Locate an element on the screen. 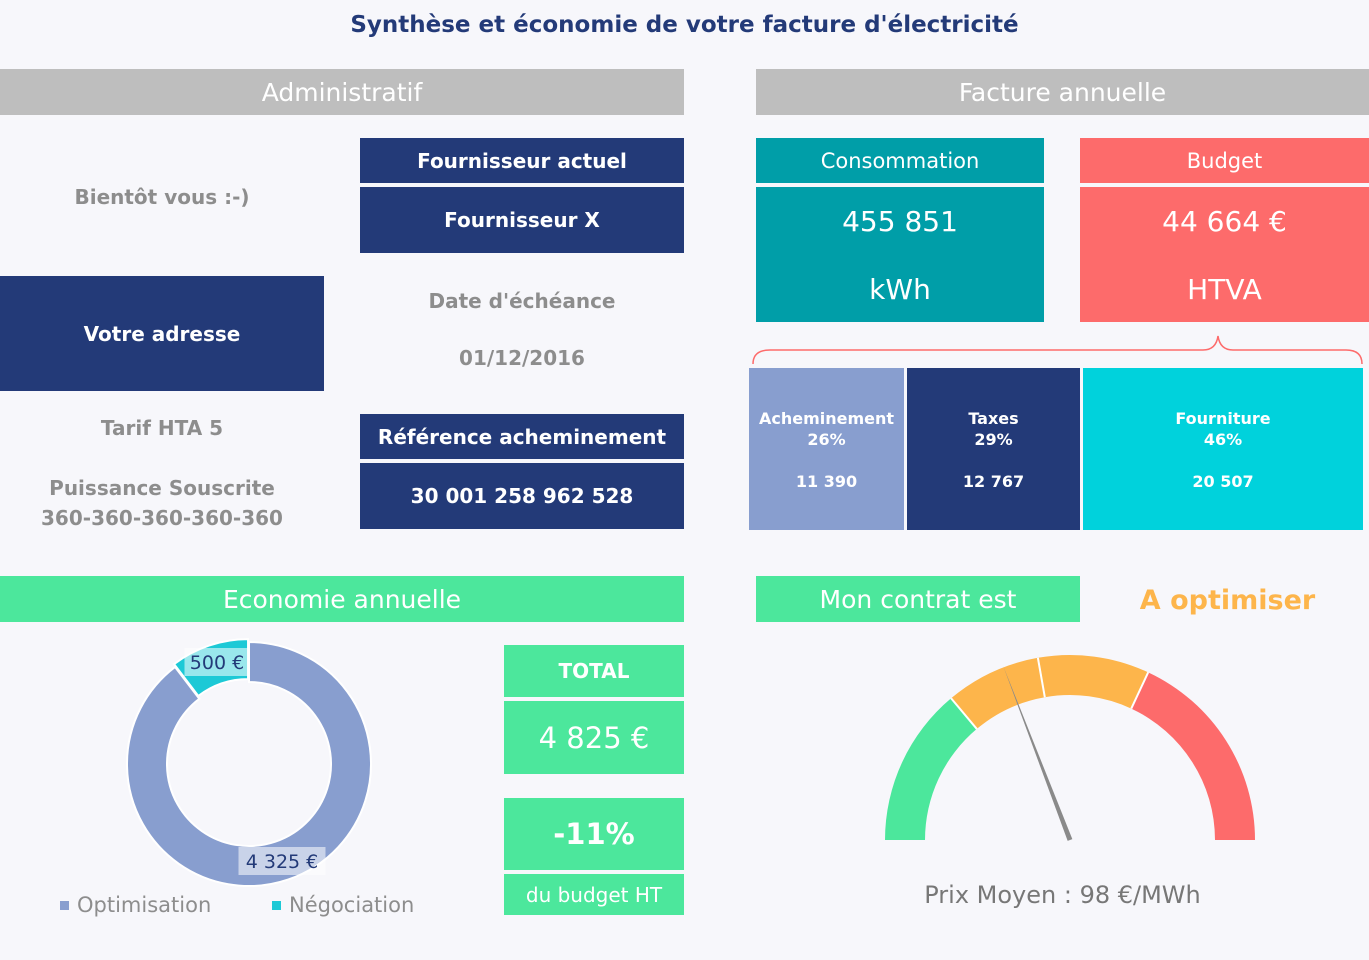 This screenshot has width=1369, height=960. slice-label-negociation: 500 € is located at coordinates (217, 662).